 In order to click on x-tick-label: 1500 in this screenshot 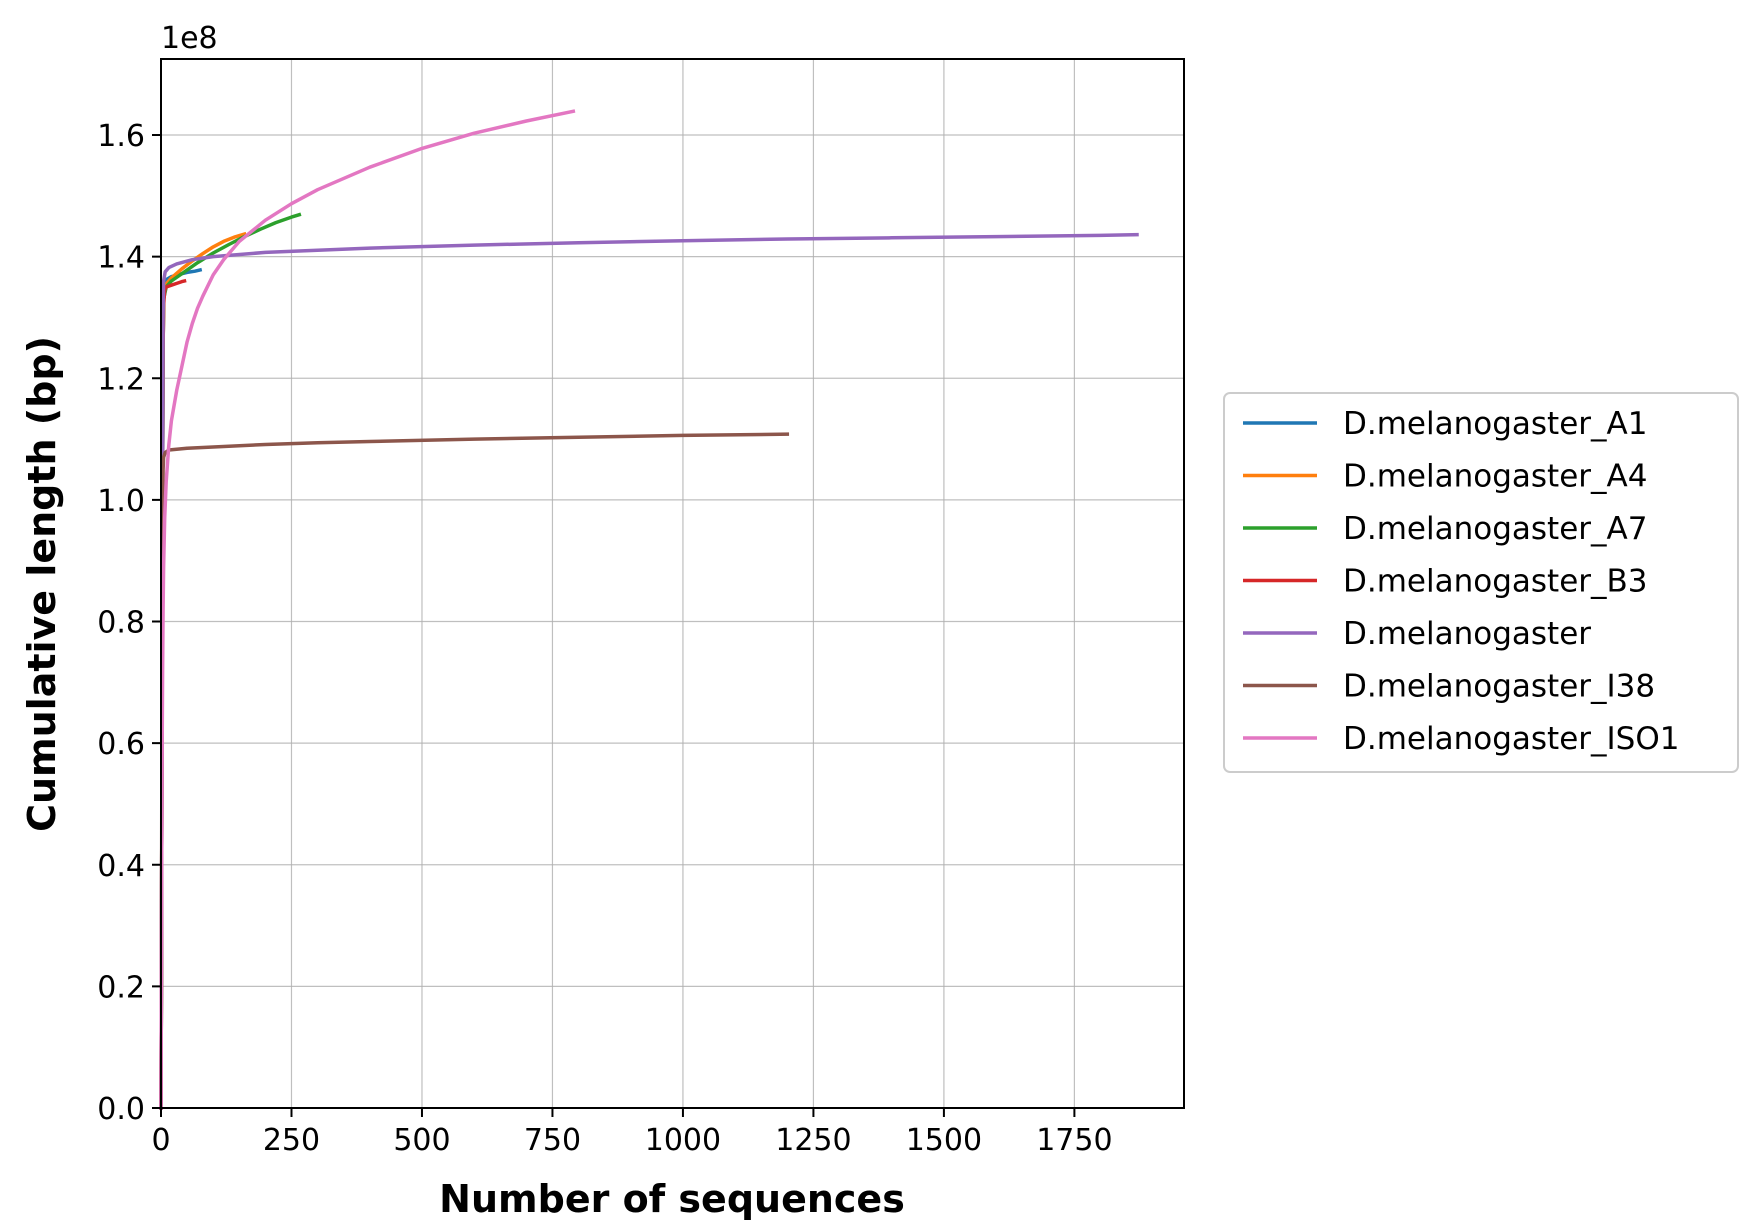, I will do `click(944, 1140)`.